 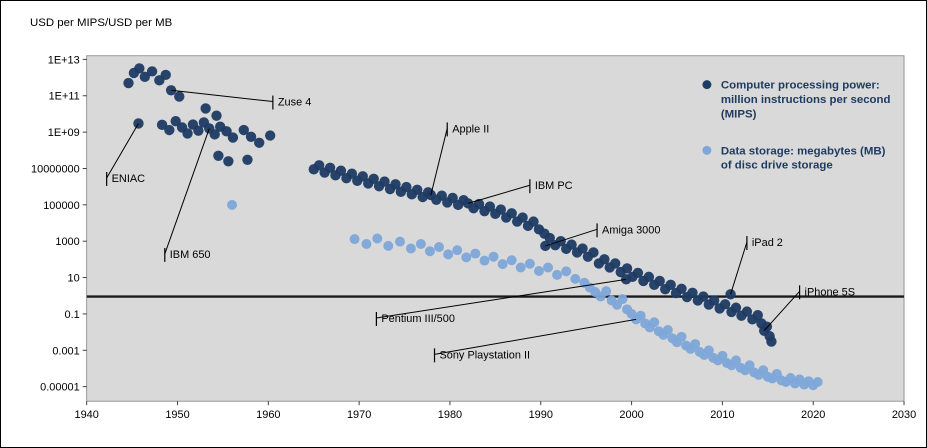 I want to click on x-tick-label: 1960, so click(x=268, y=415).